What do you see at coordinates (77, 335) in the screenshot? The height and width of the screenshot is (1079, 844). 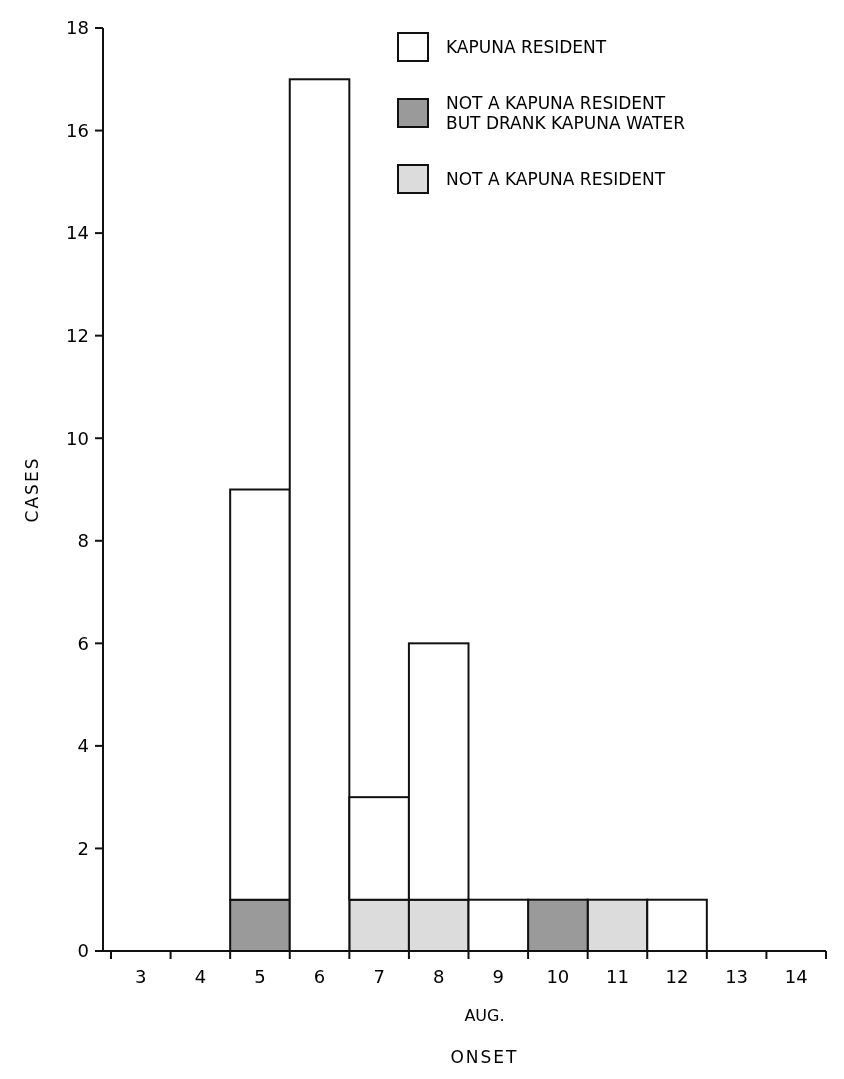 I see `y-tick-label: 12` at bounding box center [77, 335].